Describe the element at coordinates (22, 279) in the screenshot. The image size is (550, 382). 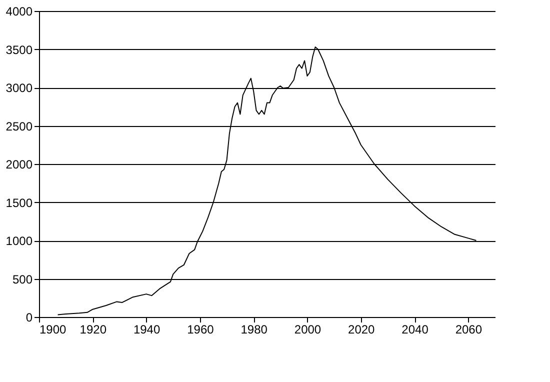
I see `y-tick-label: 500` at that location.